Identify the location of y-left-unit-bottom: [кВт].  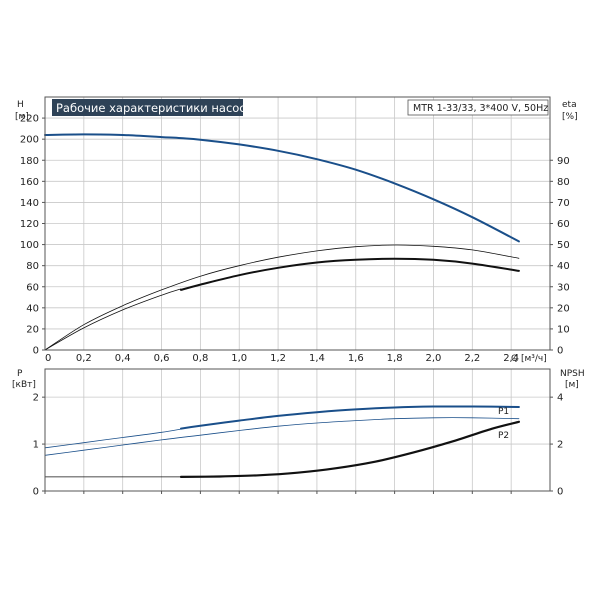
(24, 385).